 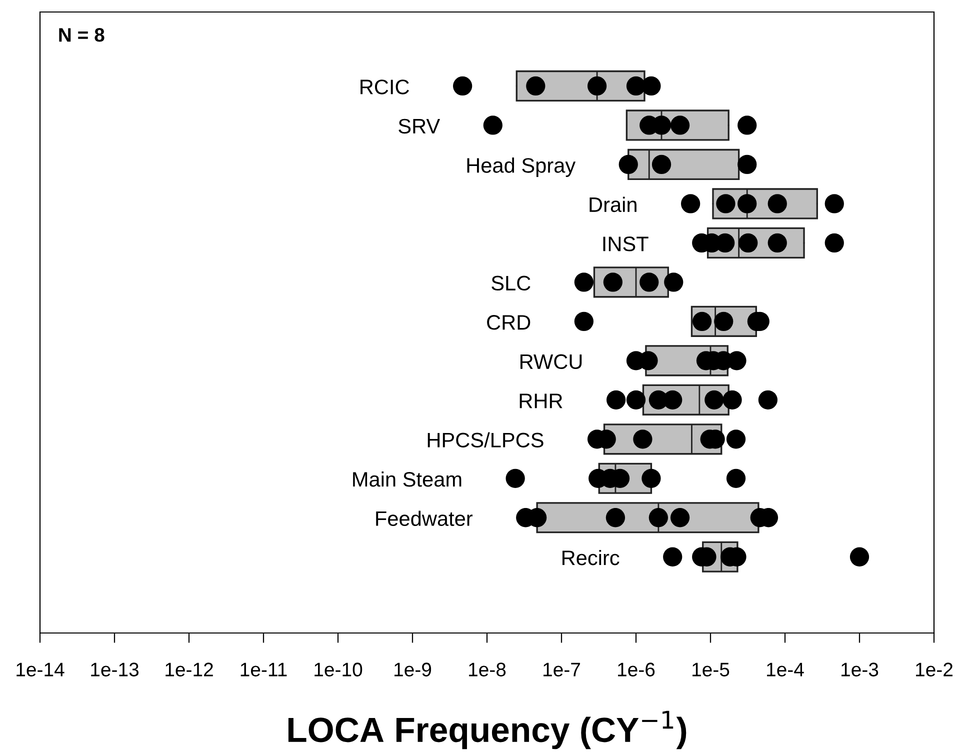 What do you see at coordinates (591, 558) in the screenshot?
I see `y-tick-label: Recirc` at bounding box center [591, 558].